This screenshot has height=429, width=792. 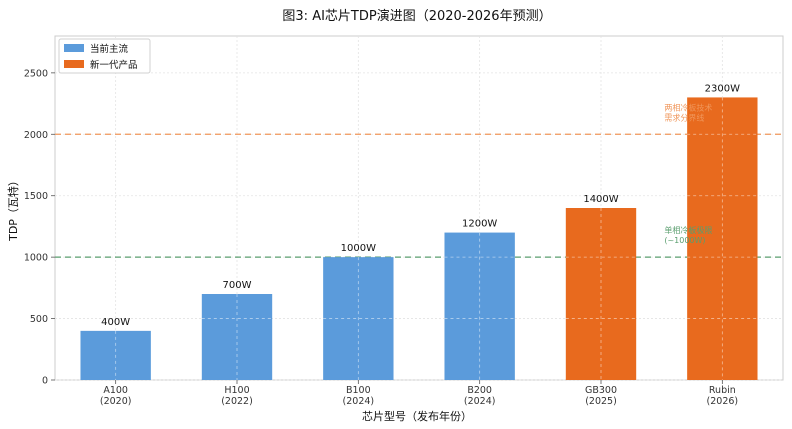 What do you see at coordinates (358, 390) in the screenshot?
I see `x-tick-label: B100` at bounding box center [358, 390].